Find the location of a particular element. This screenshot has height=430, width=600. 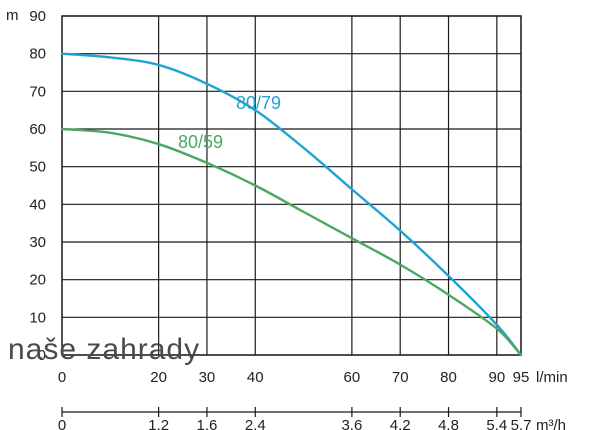

secondary-tick-label-4: 3,6 is located at coordinates (351, 423).